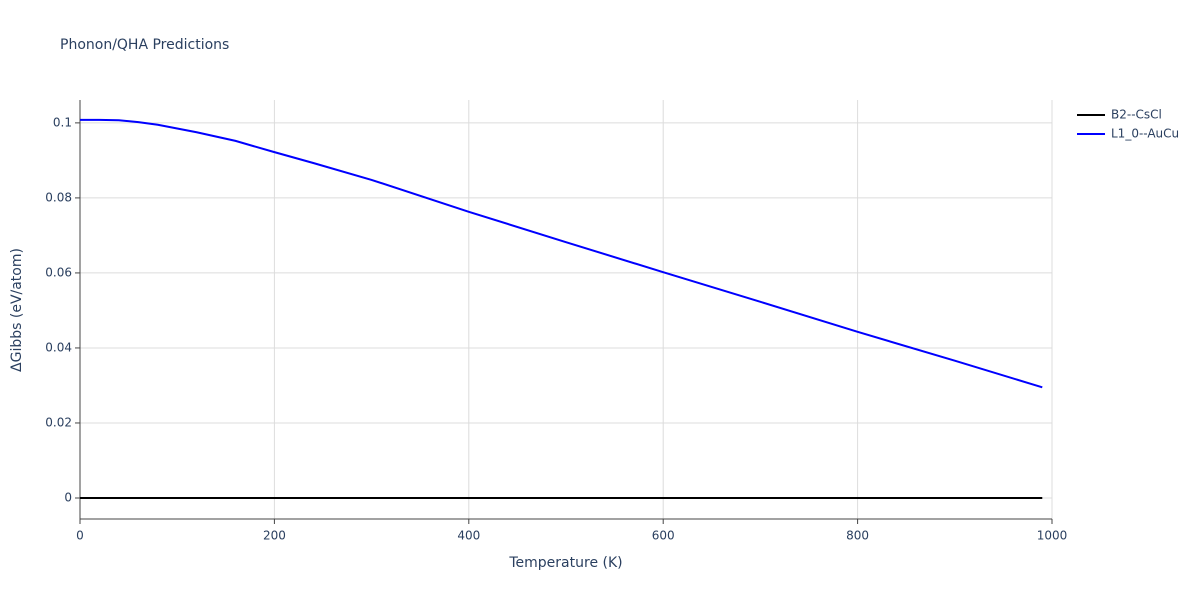 This screenshot has width=1200, height=600. What do you see at coordinates (468, 536) in the screenshot?
I see `x-tick-label: 400` at bounding box center [468, 536].